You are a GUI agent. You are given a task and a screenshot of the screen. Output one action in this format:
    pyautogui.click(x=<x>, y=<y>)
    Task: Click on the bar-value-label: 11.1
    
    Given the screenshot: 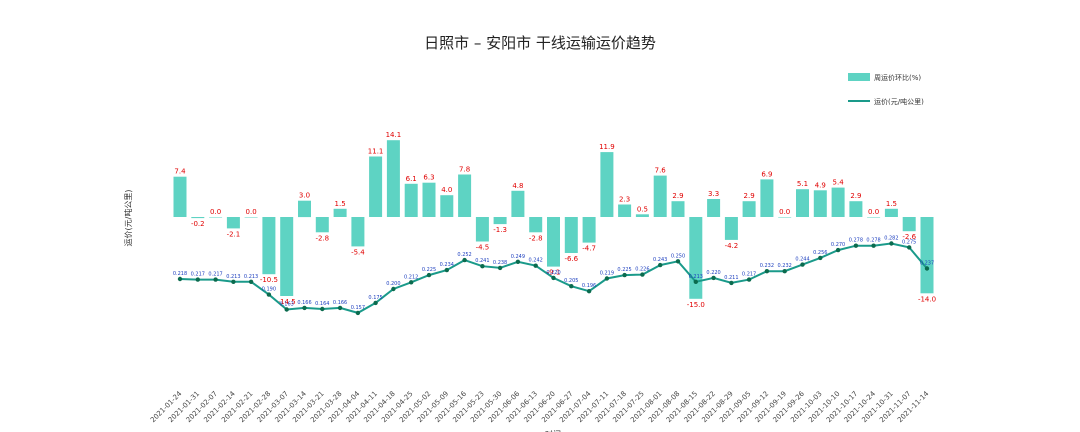 What is the action you would take?
    pyautogui.click(x=376, y=152)
    